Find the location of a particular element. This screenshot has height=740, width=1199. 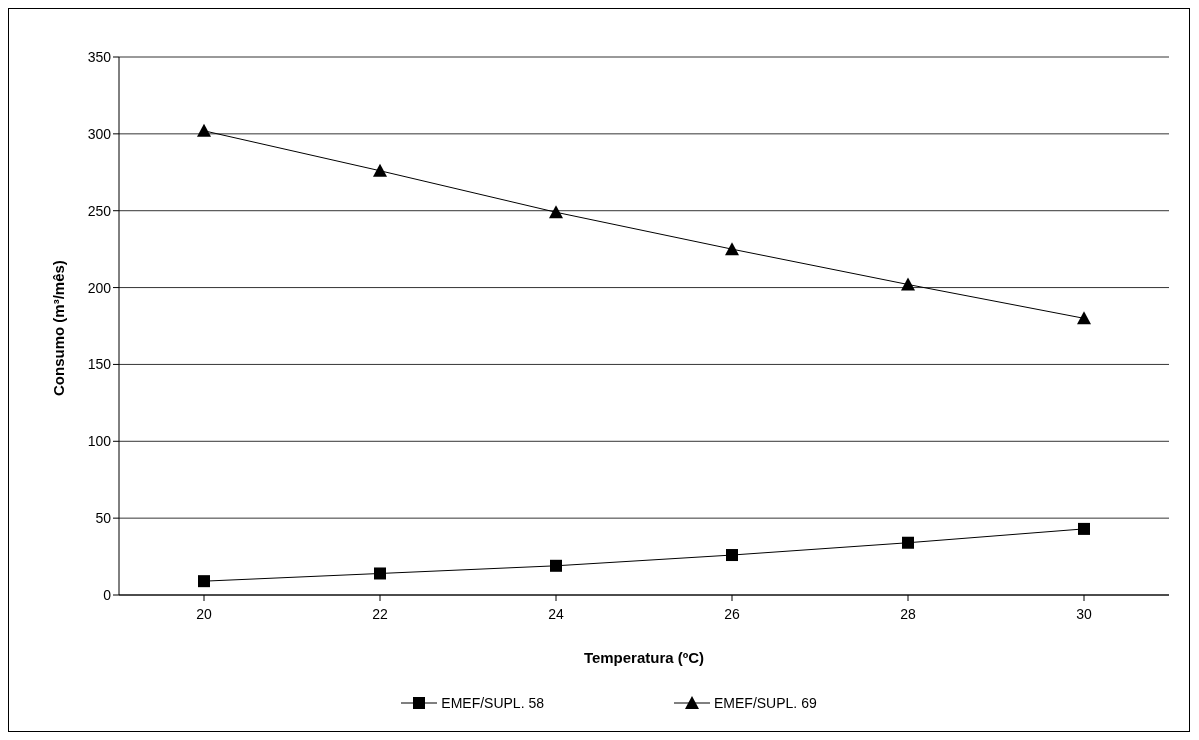

y-tick-label: 300 is located at coordinates (99, 133).